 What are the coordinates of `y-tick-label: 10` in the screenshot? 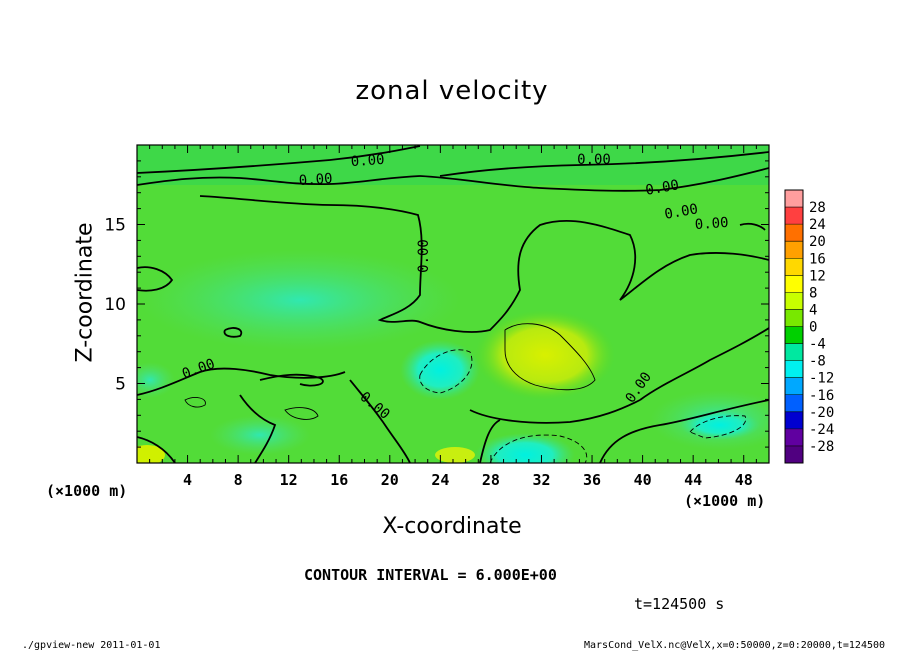 It's located at (115, 305).